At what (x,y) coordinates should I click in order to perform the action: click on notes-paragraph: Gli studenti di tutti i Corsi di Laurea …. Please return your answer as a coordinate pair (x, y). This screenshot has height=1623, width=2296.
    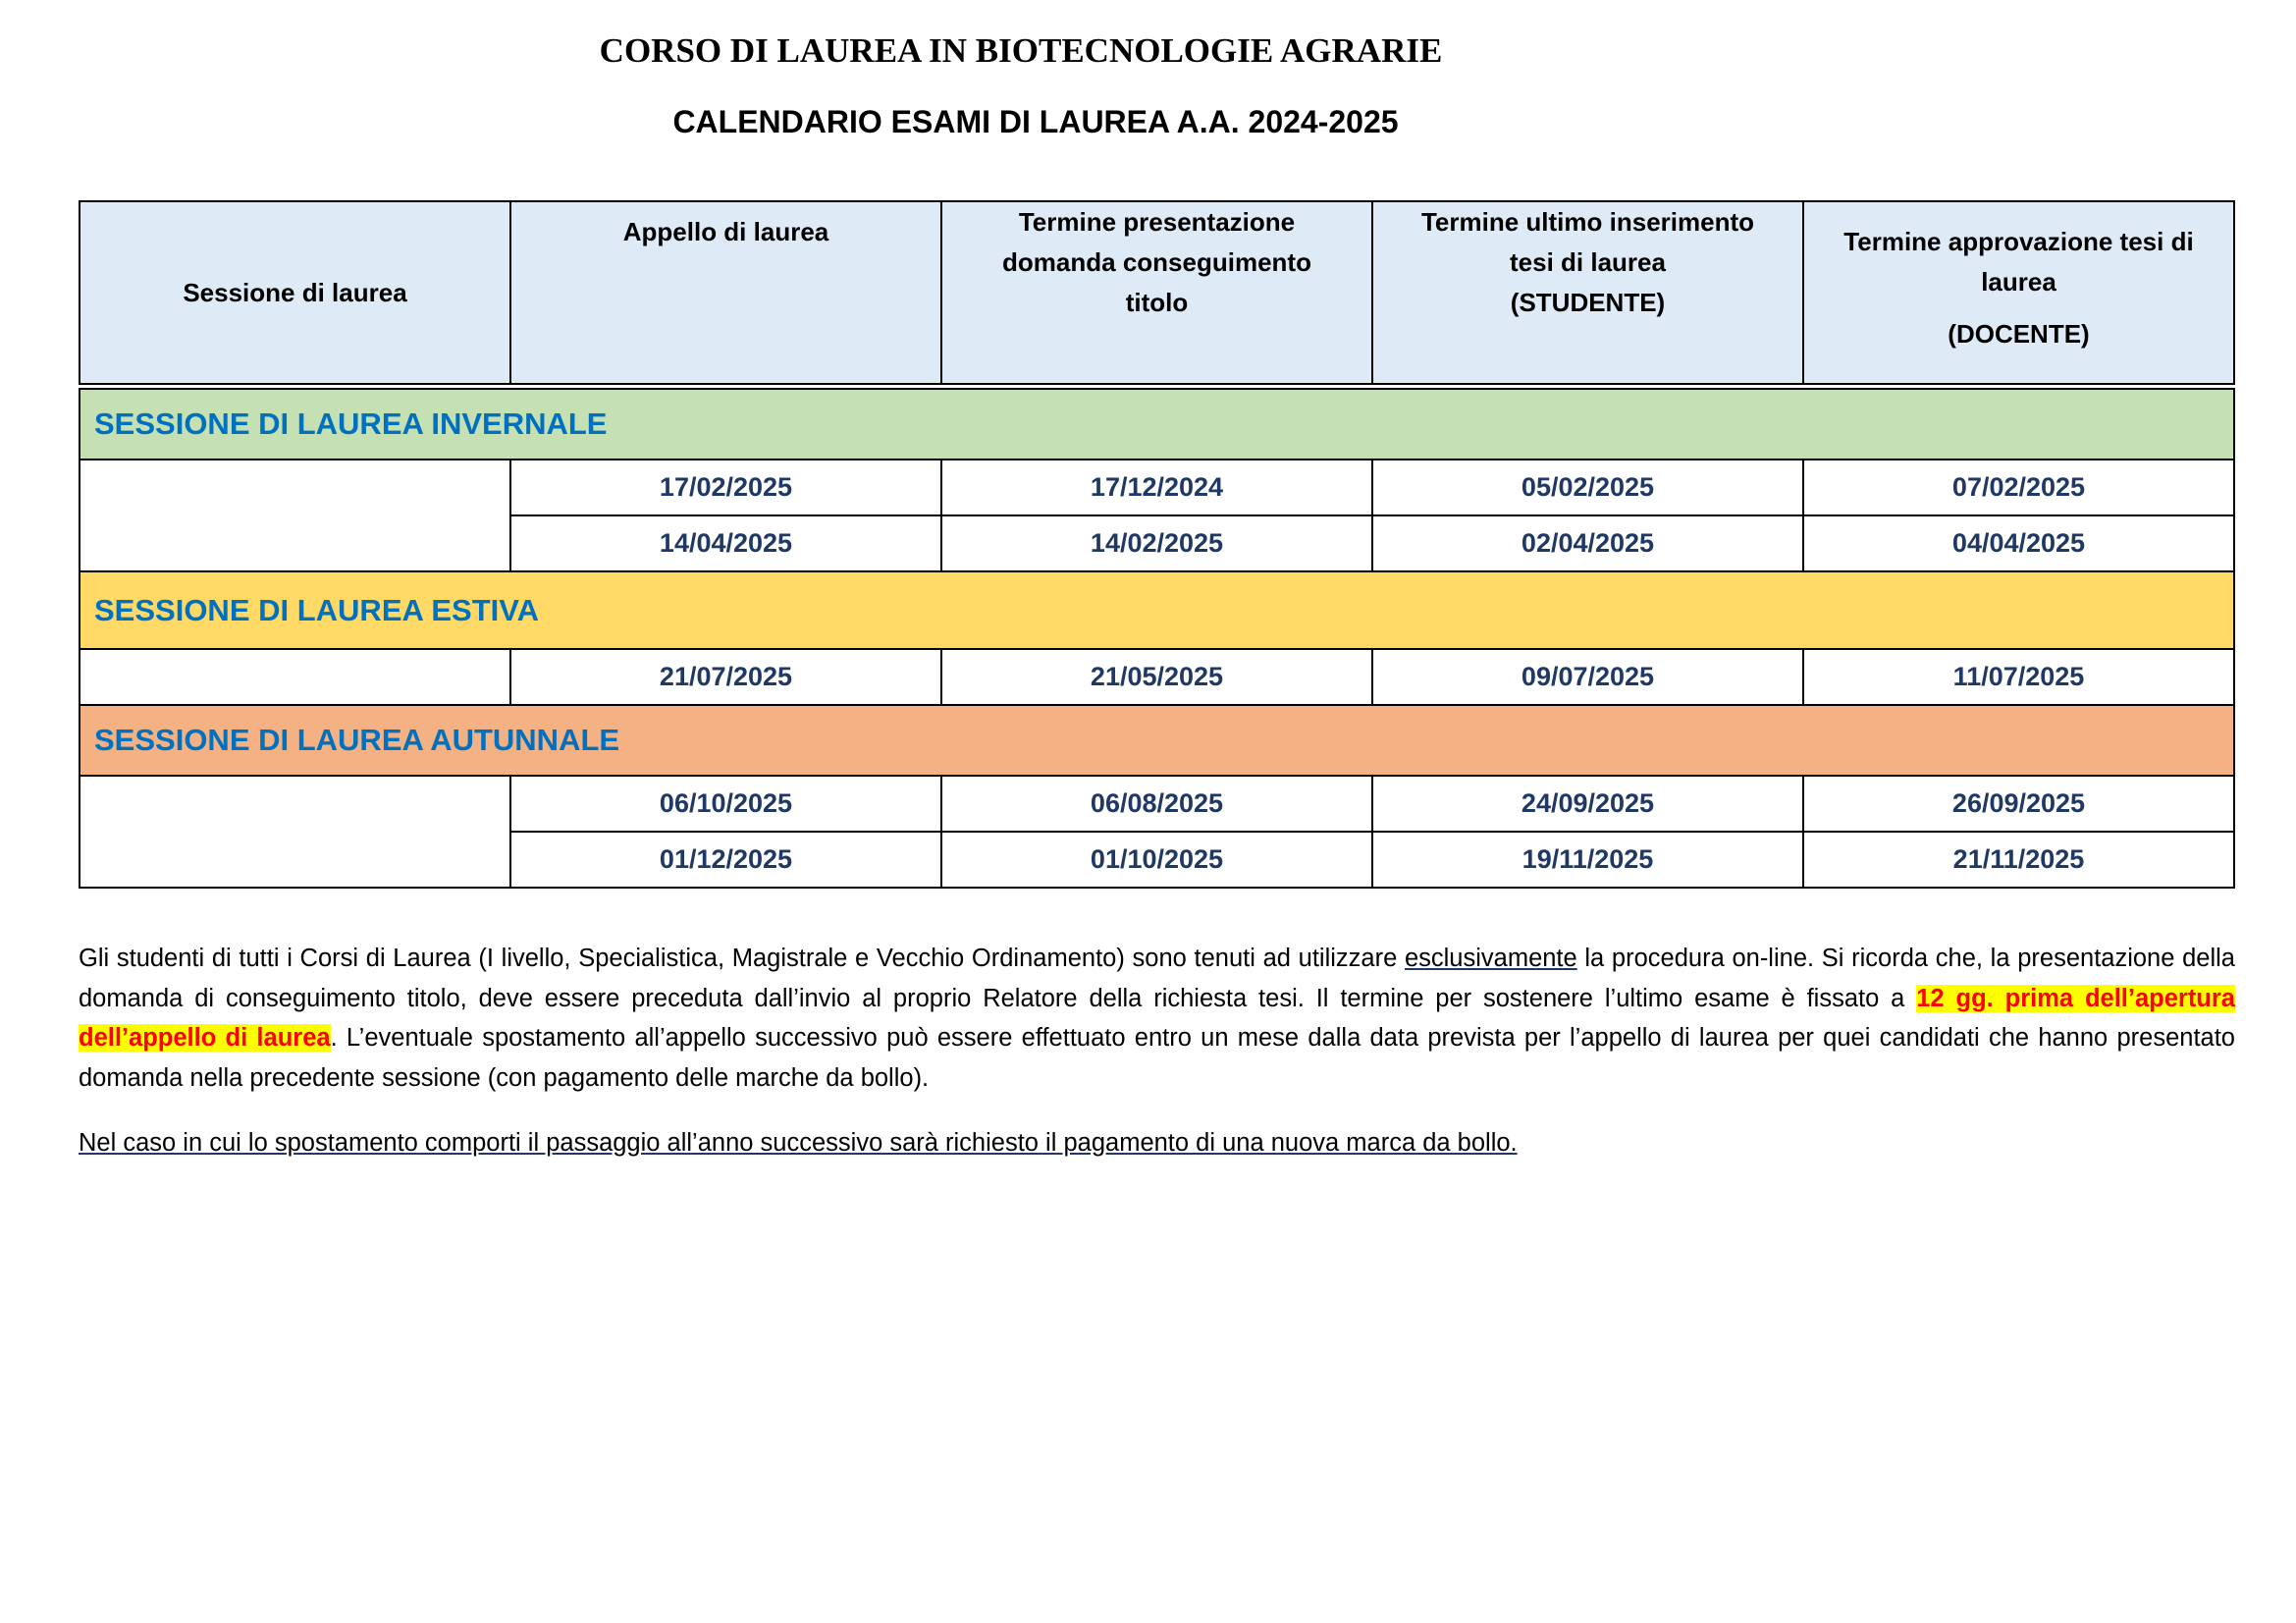
    Looking at the image, I should click on (1157, 1019).